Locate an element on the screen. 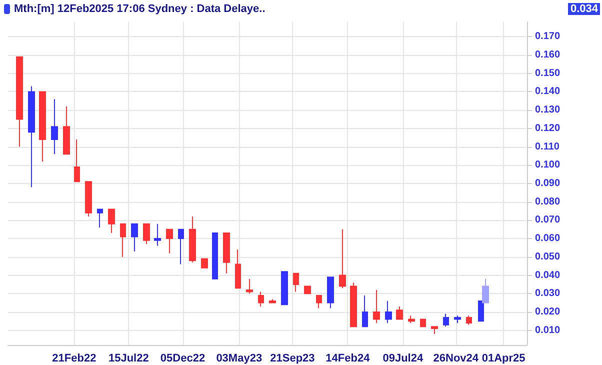  y-tick-label: 0.040 is located at coordinates (547, 275).